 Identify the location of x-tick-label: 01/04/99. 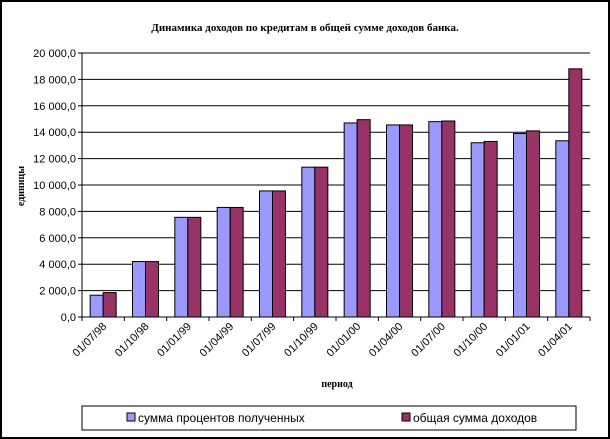
(217, 340).